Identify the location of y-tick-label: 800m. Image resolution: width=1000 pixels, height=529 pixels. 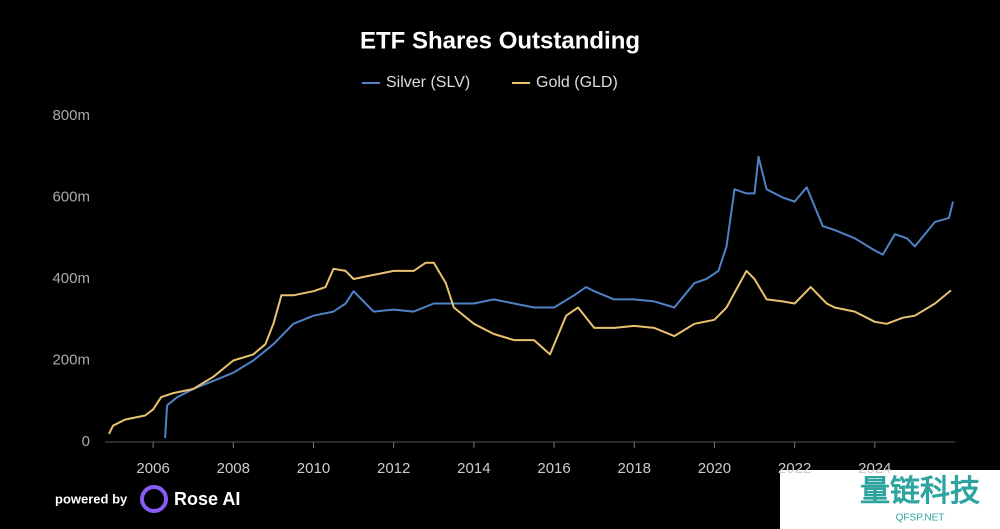
(71, 115).